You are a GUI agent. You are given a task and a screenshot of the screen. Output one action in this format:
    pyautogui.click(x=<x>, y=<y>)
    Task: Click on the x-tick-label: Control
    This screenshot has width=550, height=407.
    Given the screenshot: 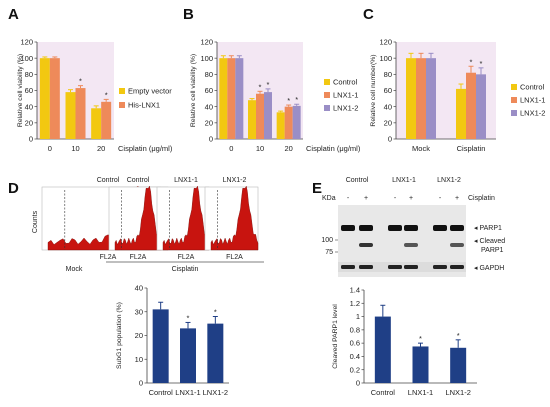 What is the action you would take?
    pyautogui.click(x=161, y=392)
    